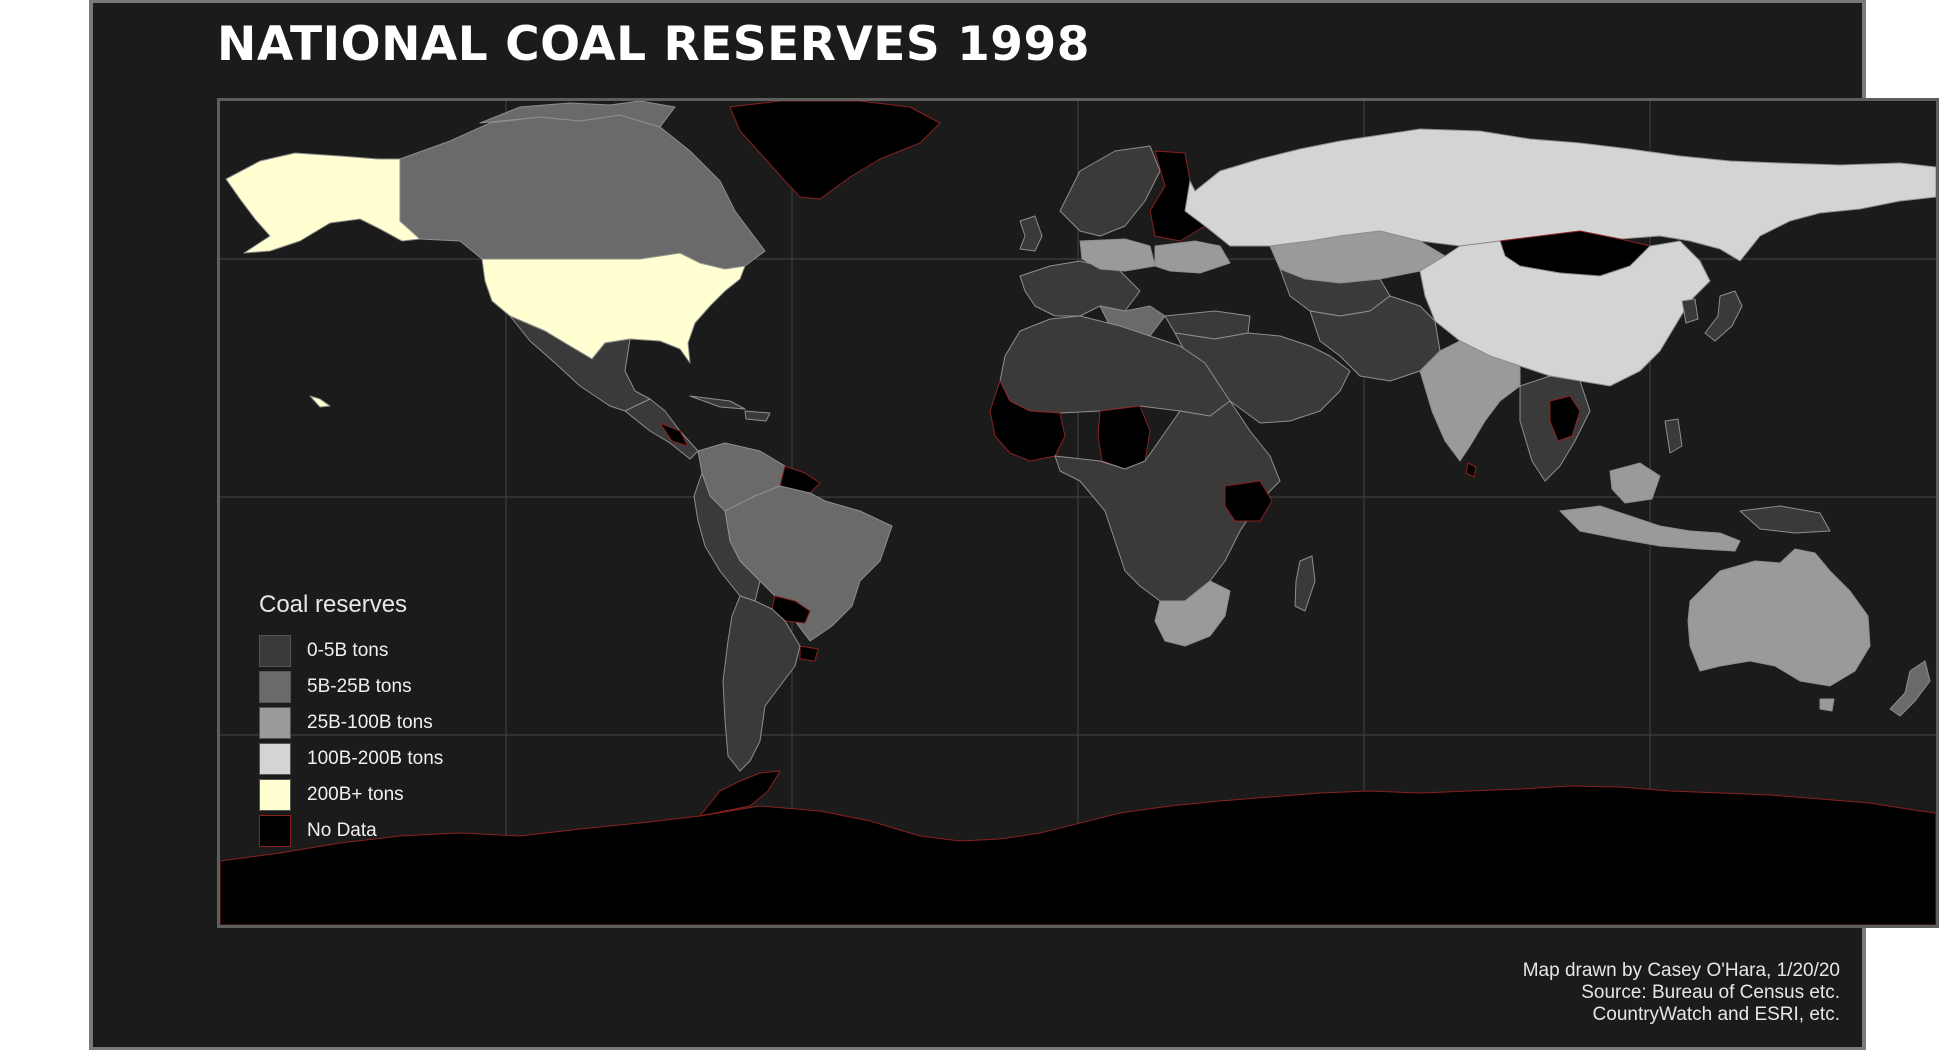  Describe the element at coordinates (717, 402) in the screenshot. I see `country-cuba` at that location.